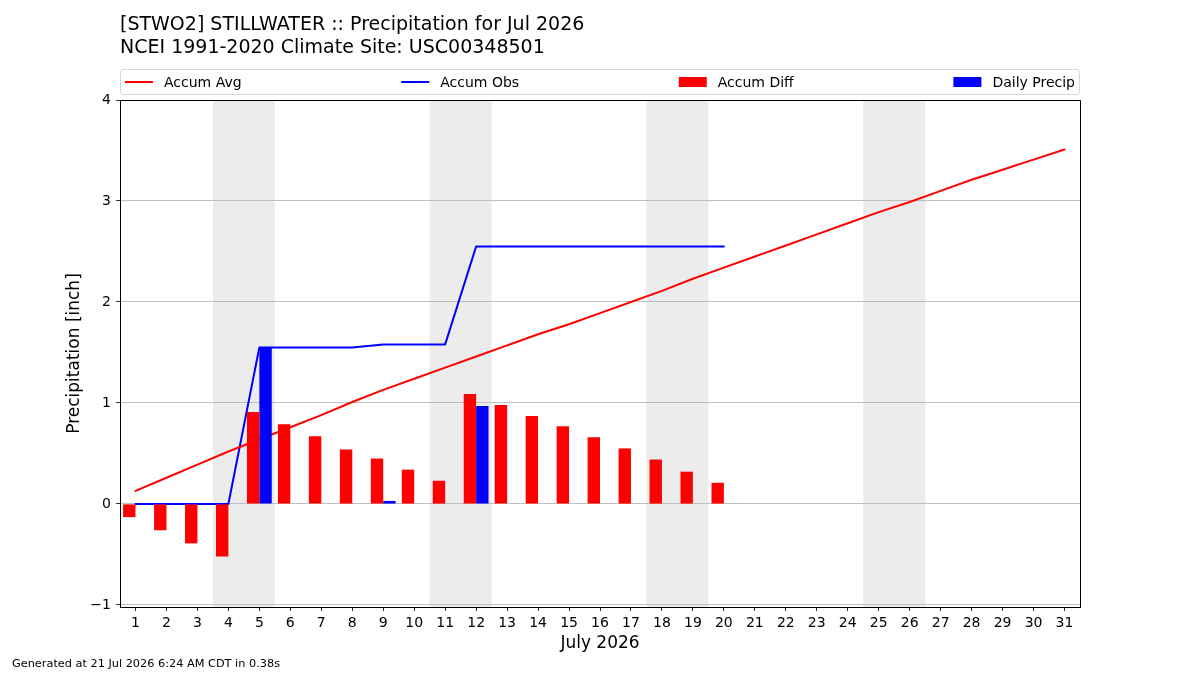 This screenshot has width=1200, height=675. What do you see at coordinates (878, 622) in the screenshot?
I see `x-tick-label: 25` at bounding box center [878, 622].